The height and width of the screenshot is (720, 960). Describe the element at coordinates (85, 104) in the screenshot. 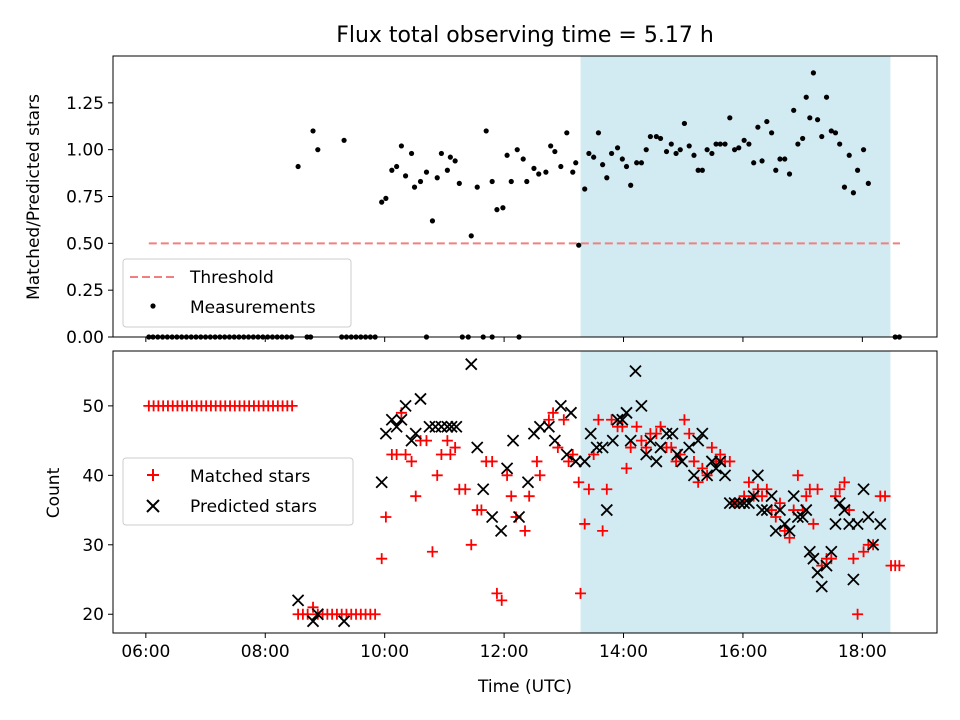

I see `top-y-tick-label: 1.25` at that location.